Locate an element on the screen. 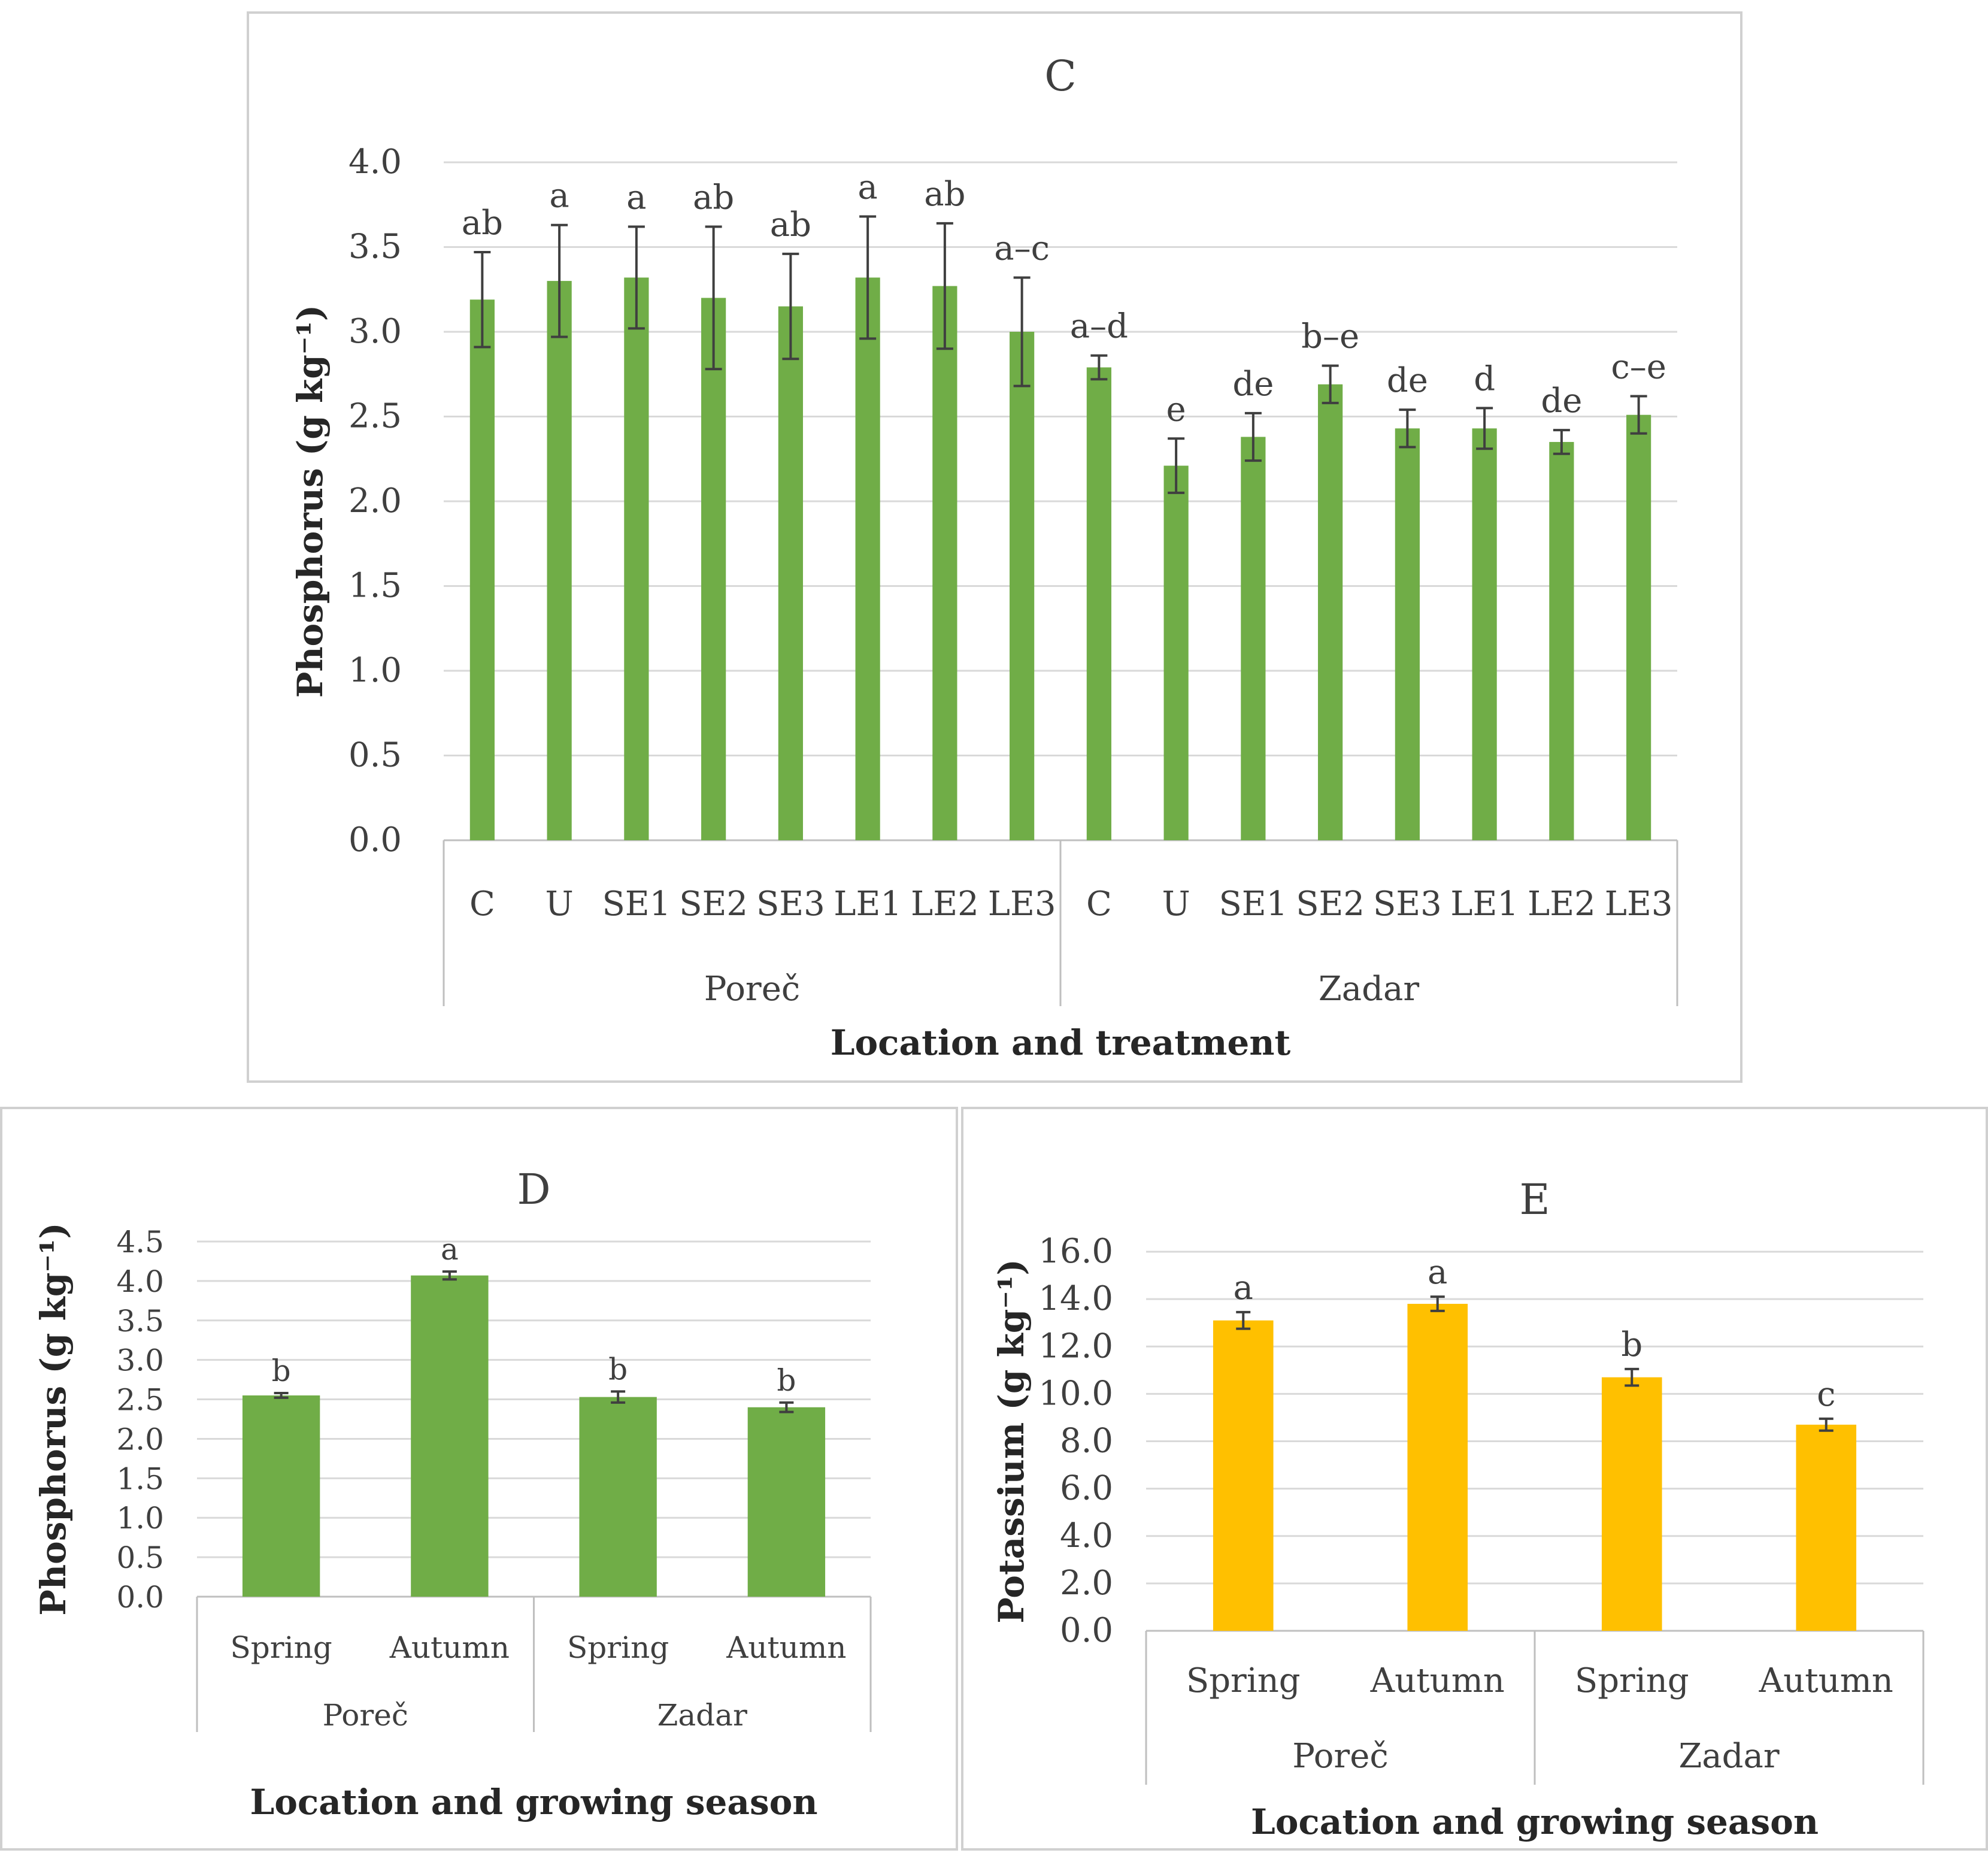  y-tick-label: 16.0 is located at coordinates (1075, 1251).